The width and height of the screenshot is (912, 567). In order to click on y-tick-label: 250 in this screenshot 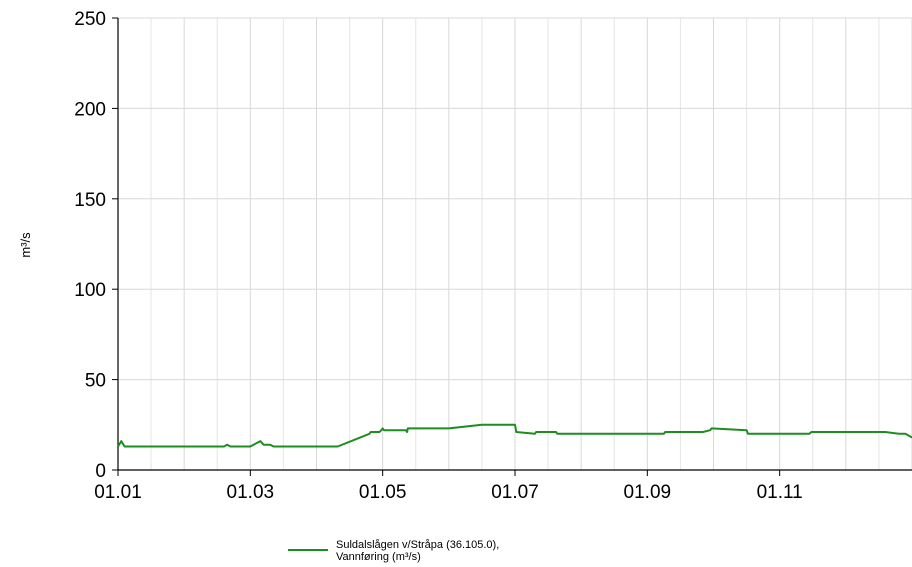, I will do `click(90, 19)`.